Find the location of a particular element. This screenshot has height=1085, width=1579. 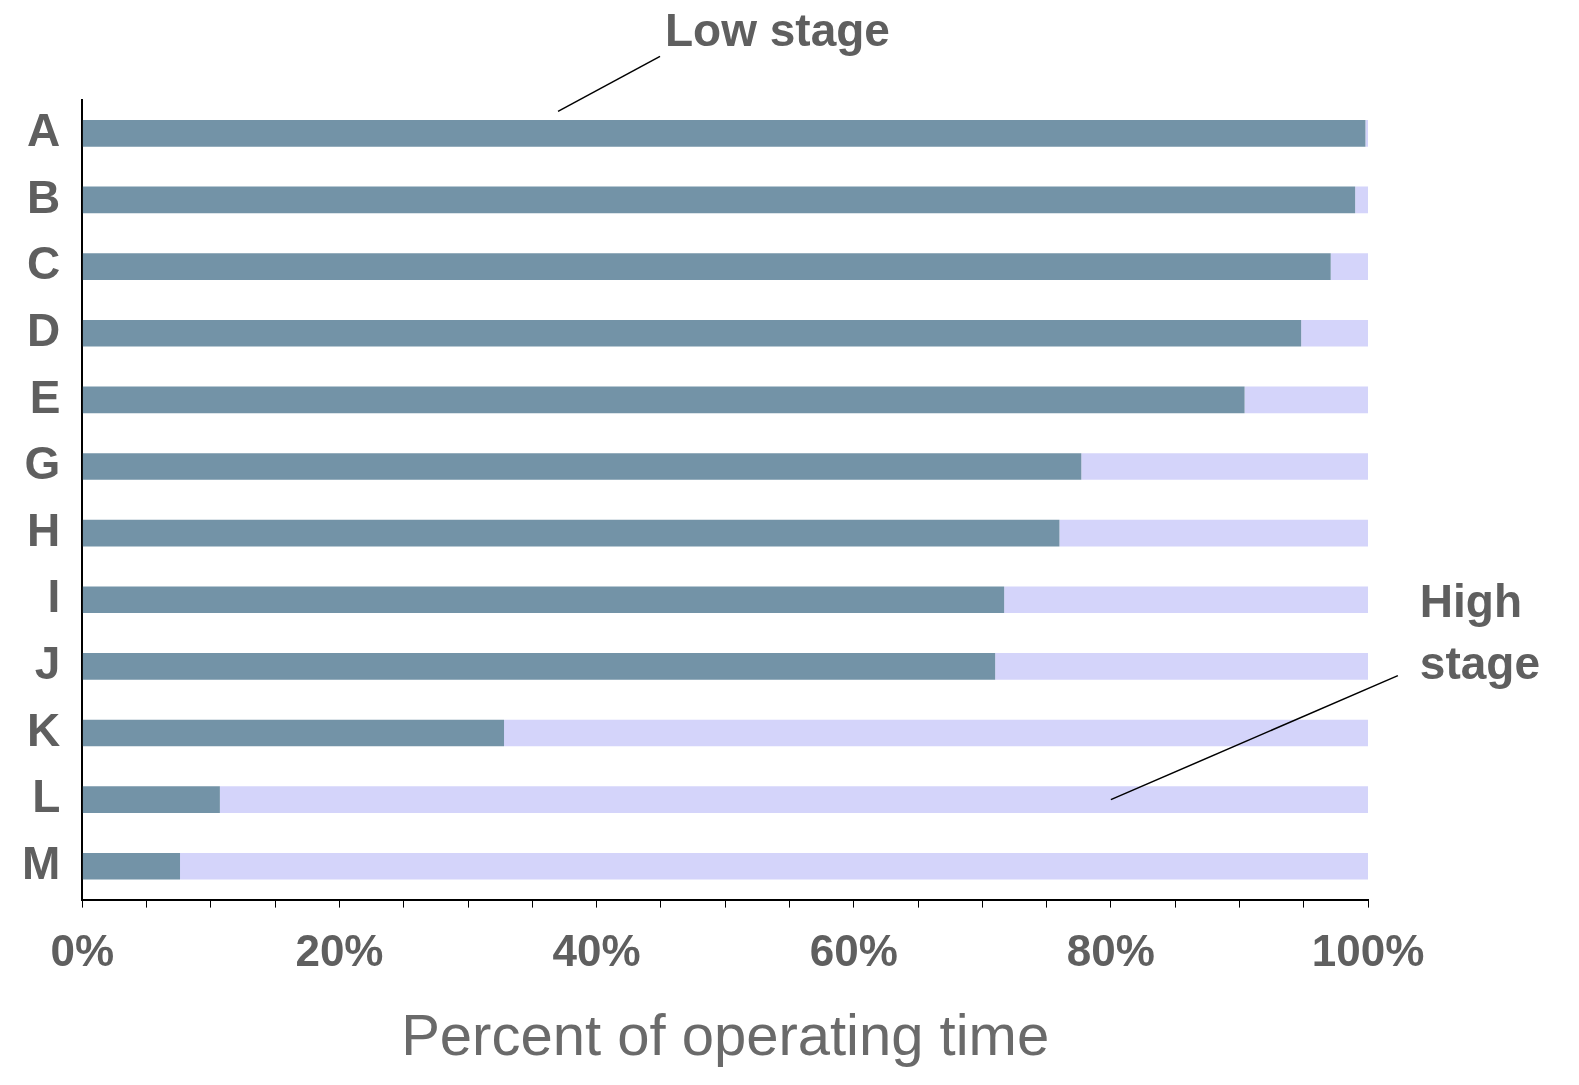

x-tick-label: 20% is located at coordinates (339, 951).